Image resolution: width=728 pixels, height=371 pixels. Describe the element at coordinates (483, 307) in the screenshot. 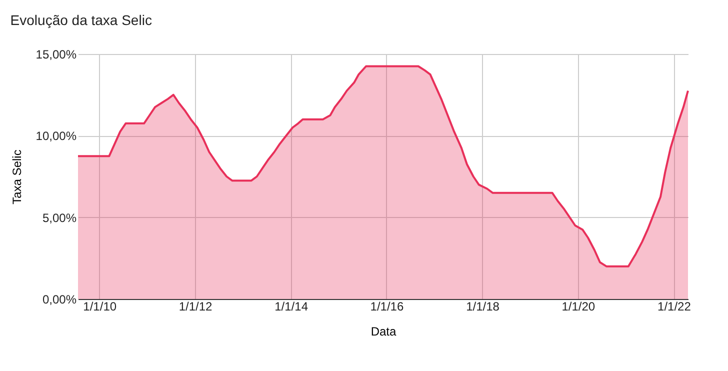

I see `x-tick-label: 1/1/18` at that location.